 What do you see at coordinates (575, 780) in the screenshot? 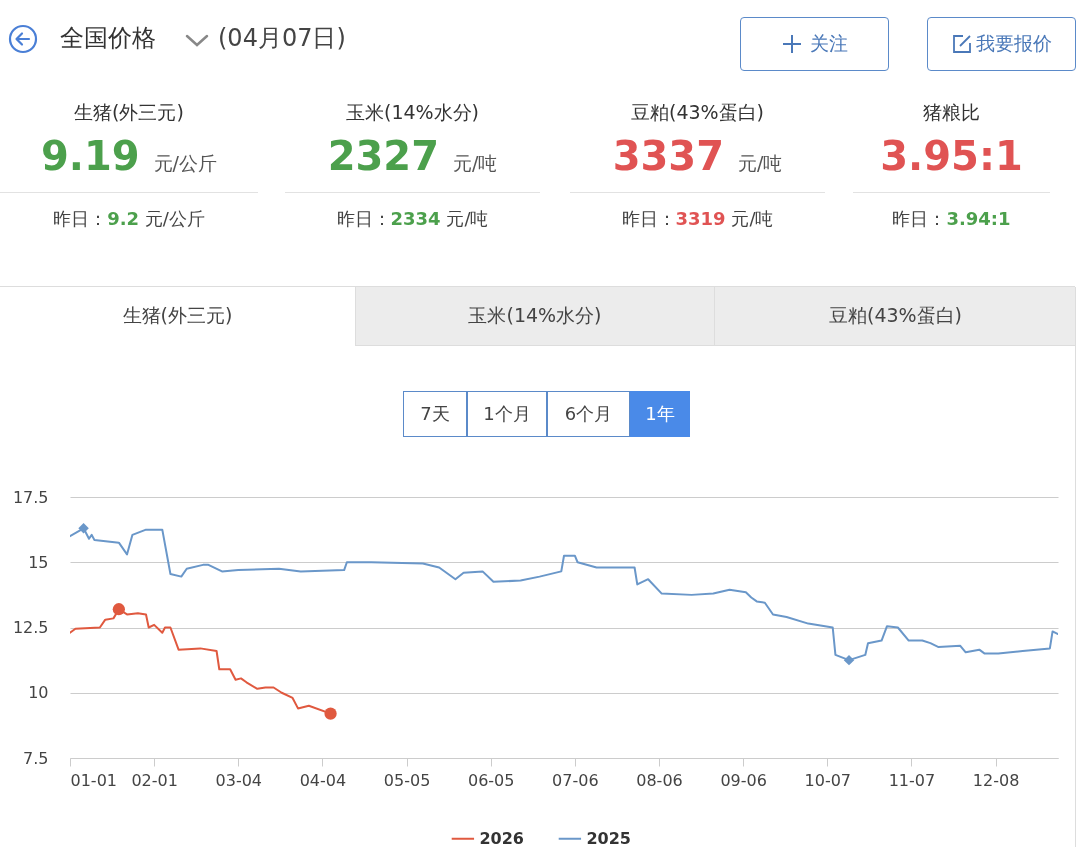
I see `x-tick-label: 07-06` at bounding box center [575, 780].